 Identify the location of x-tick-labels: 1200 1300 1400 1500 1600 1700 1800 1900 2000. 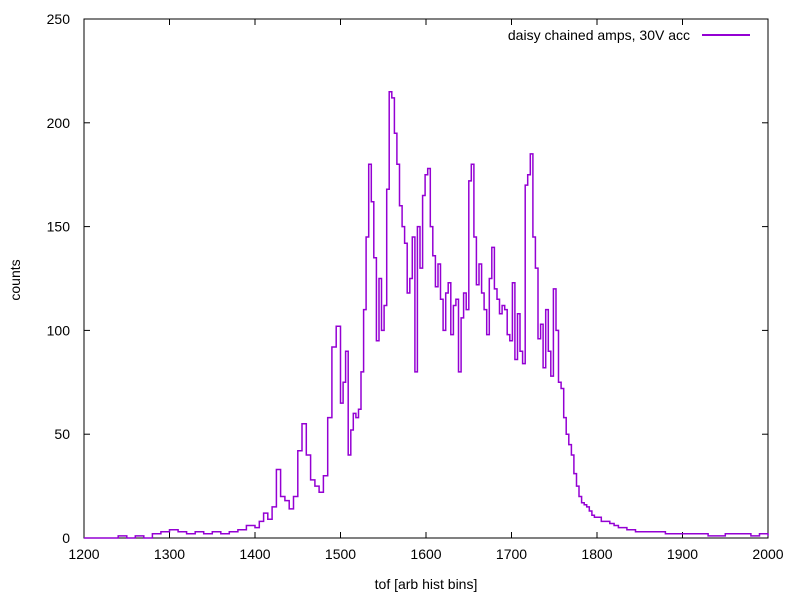
(425, 554).